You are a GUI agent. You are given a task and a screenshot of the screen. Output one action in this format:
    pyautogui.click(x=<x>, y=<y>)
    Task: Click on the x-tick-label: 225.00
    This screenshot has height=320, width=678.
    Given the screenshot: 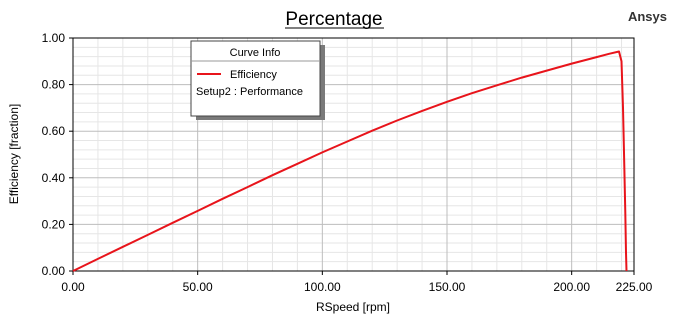 What is the action you would take?
    pyautogui.click(x=634, y=287)
    